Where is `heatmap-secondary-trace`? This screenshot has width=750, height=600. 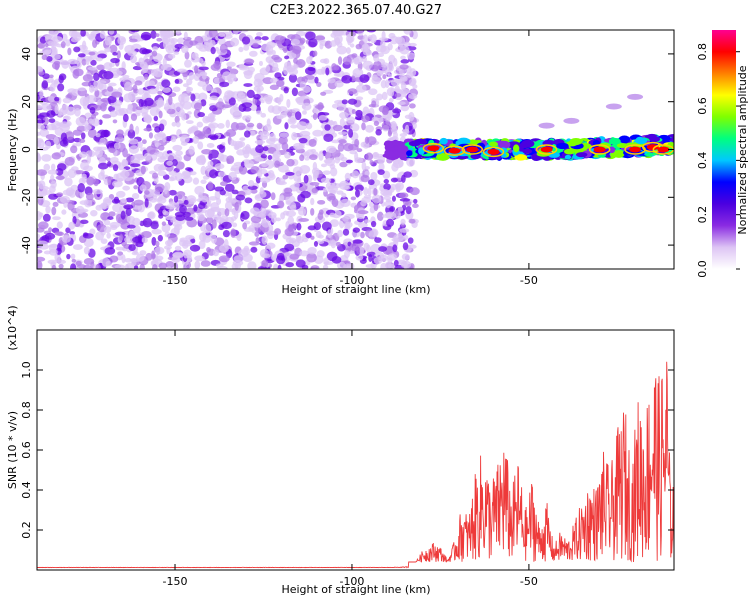 heatmap-secondary-trace is located at coordinates (613, 106).